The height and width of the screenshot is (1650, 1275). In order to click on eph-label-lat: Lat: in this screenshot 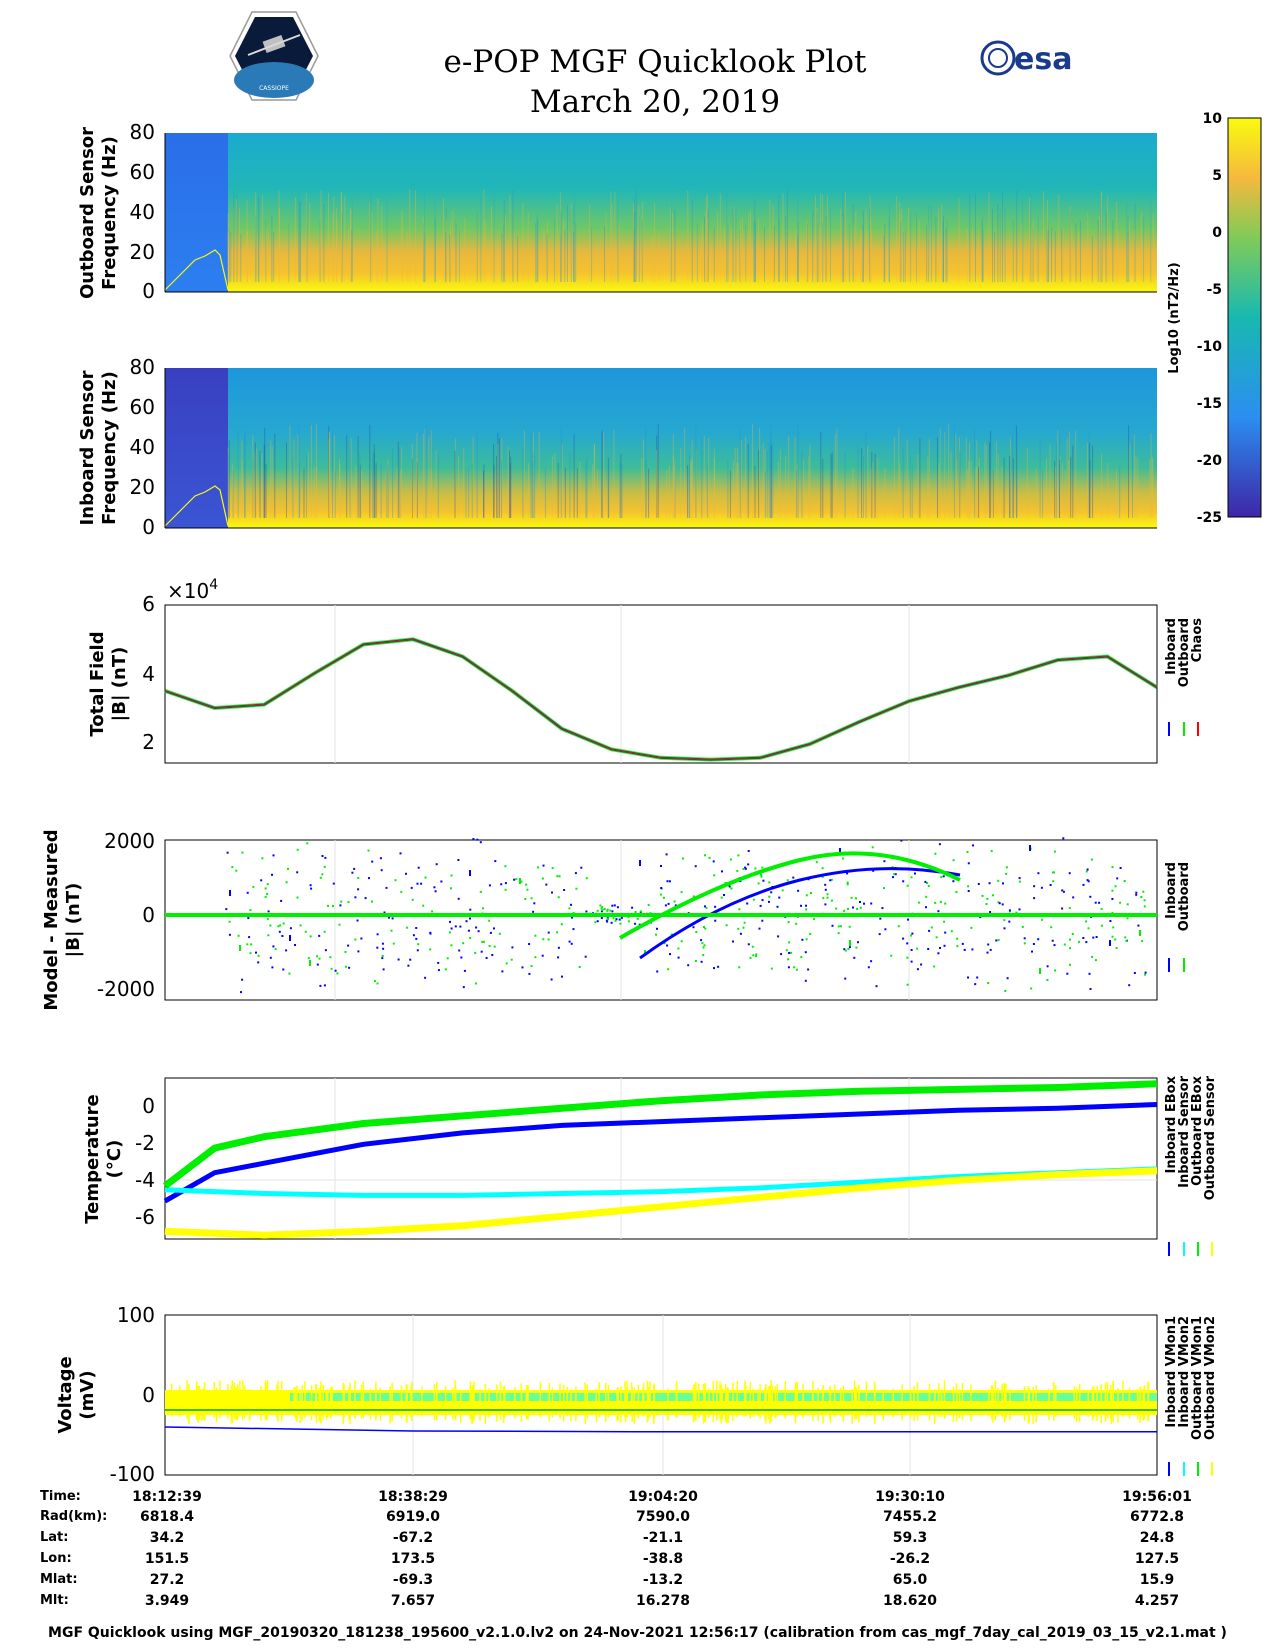, I will do `click(54, 1537)`.